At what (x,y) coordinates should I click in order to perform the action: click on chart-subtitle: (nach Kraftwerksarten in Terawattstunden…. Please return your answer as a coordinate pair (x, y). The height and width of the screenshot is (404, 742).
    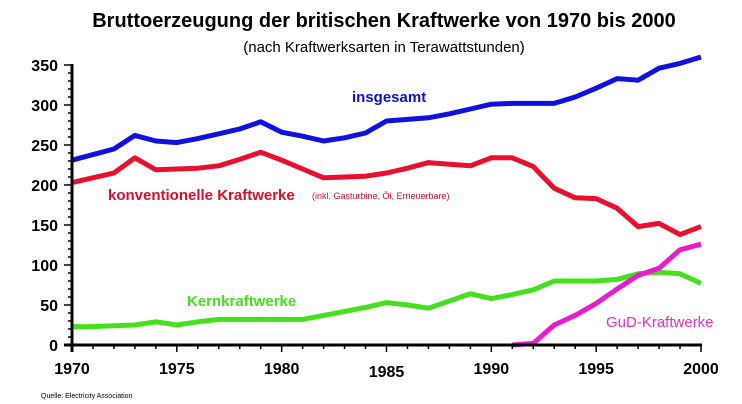
    Looking at the image, I should click on (384, 47).